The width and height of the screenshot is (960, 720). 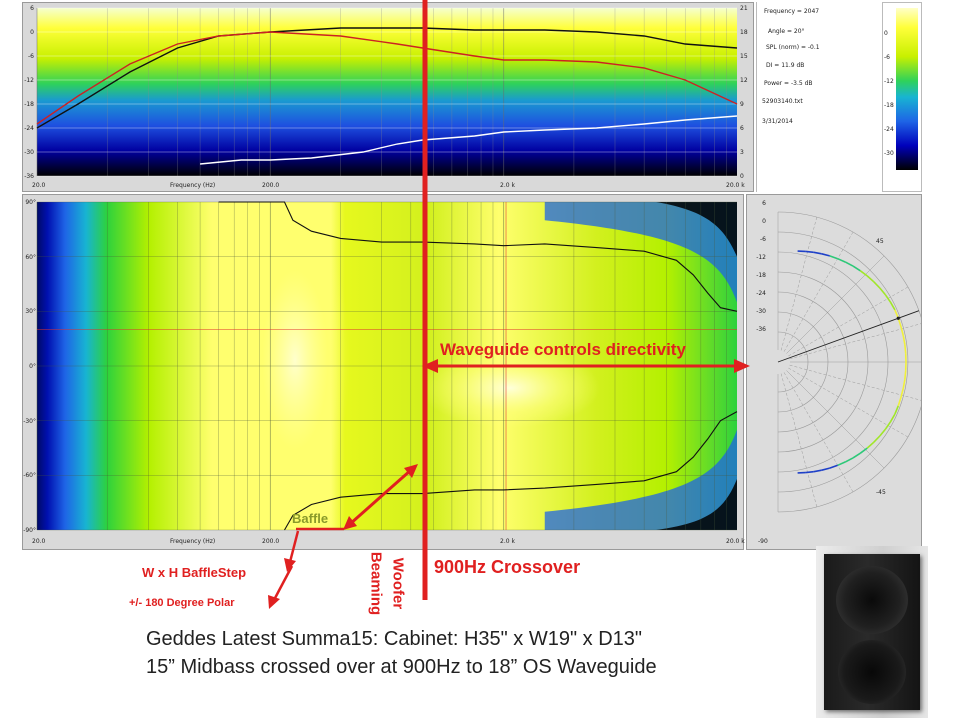 What do you see at coordinates (29, 421) in the screenshot?
I see `hm-ytick: -30°` at bounding box center [29, 421].